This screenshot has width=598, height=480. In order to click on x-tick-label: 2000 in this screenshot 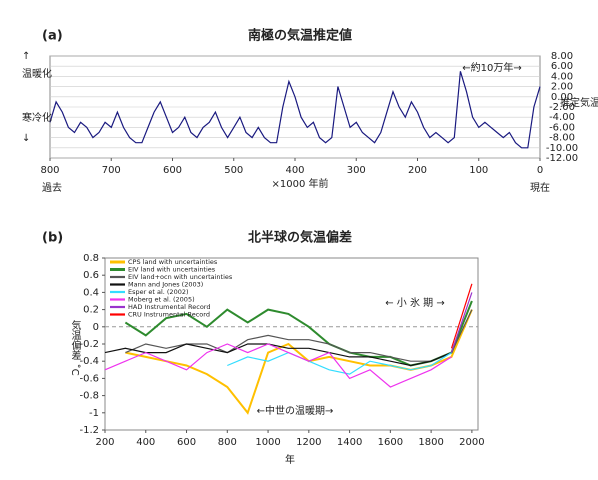, I will do `click(471, 442)`.